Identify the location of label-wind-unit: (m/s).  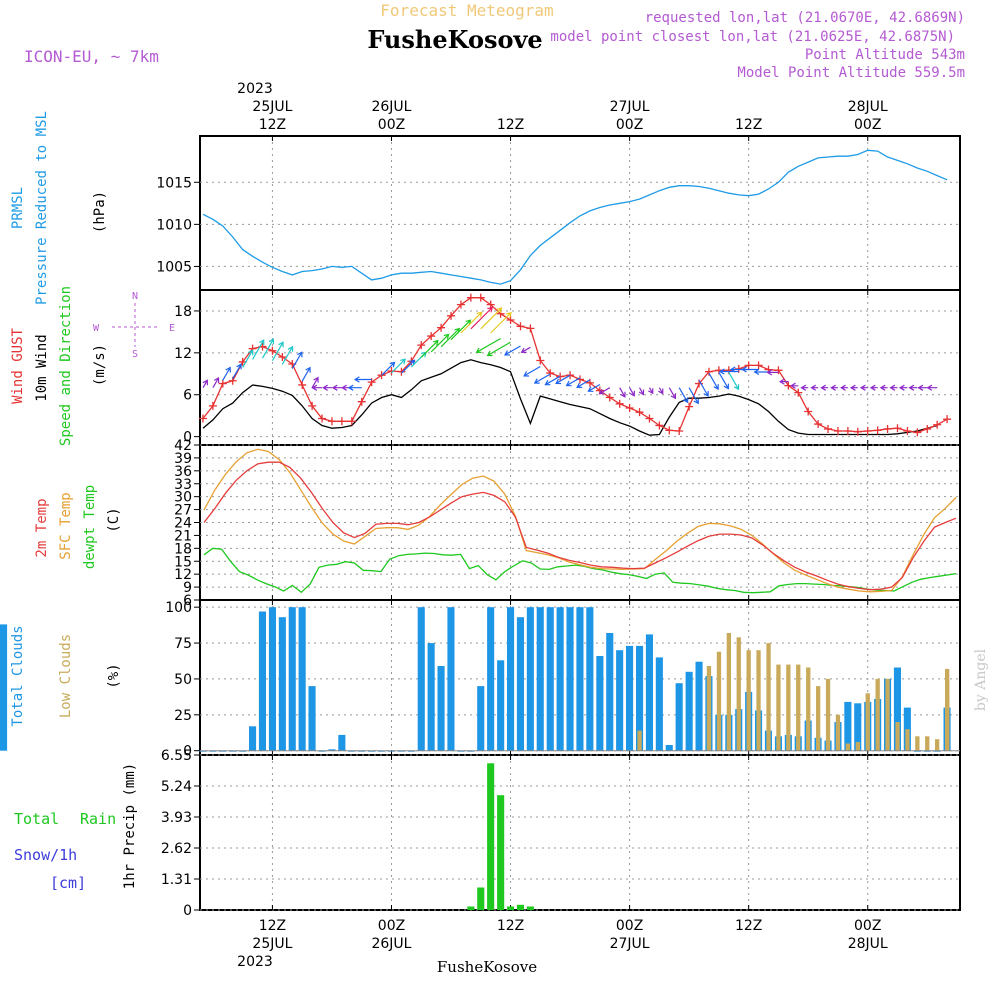
(100, 365).